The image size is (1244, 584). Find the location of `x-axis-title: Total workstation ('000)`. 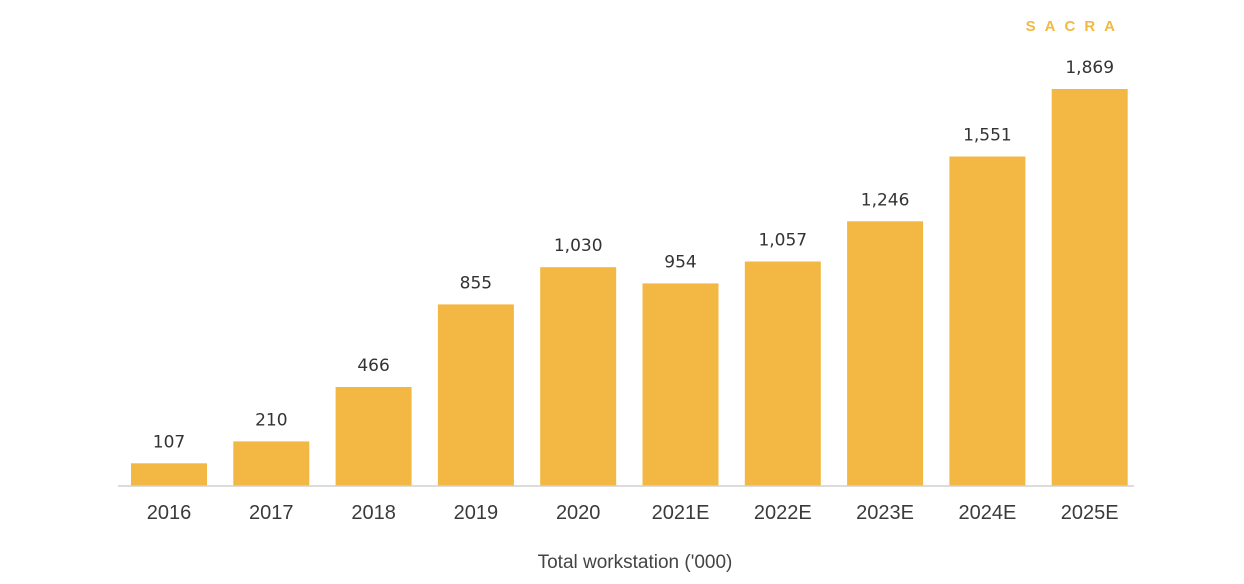

x-axis-title: Total workstation ('000) is located at coordinates (635, 562).